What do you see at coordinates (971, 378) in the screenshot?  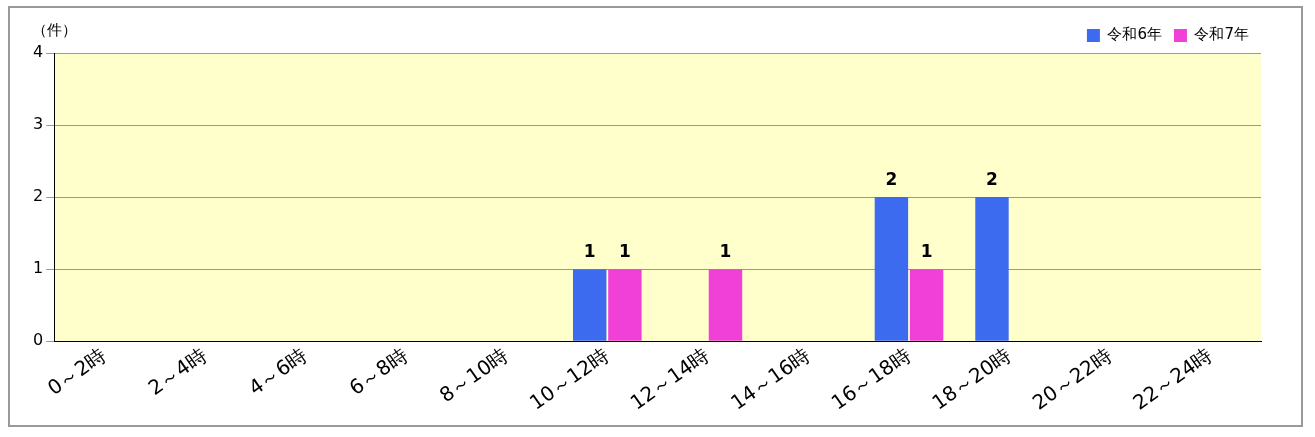 I see `x-tick-label: 18～20時` at bounding box center [971, 378].